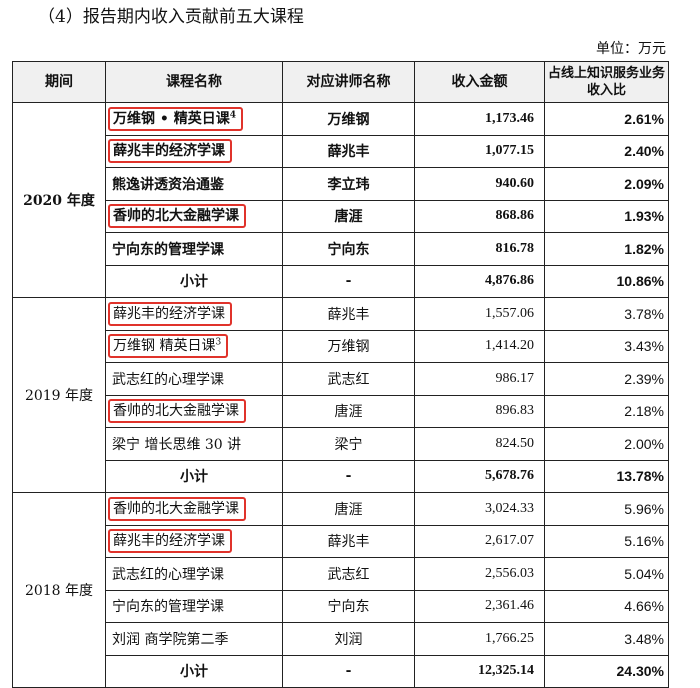 The width and height of the screenshot is (700, 688). I want to click on course-wrap: 武志红的心理学课, so click(168, 380).